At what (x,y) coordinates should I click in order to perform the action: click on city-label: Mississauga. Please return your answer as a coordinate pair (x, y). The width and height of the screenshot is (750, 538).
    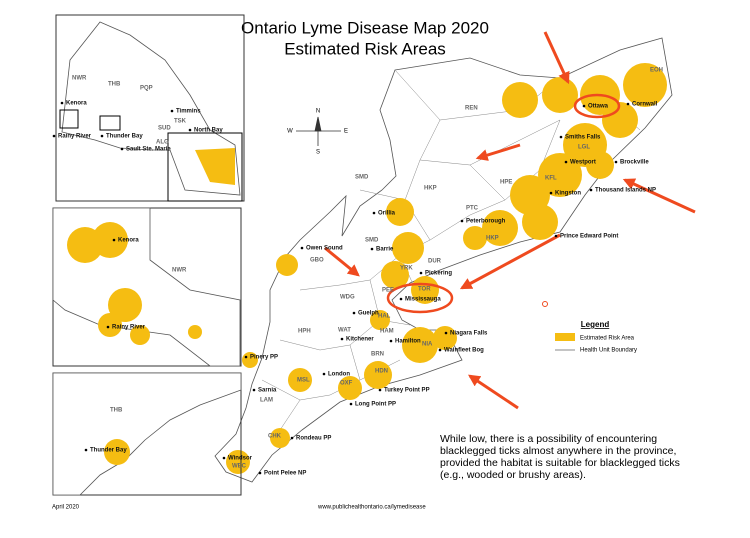
    Looking at the image, I should click on (423, 300).